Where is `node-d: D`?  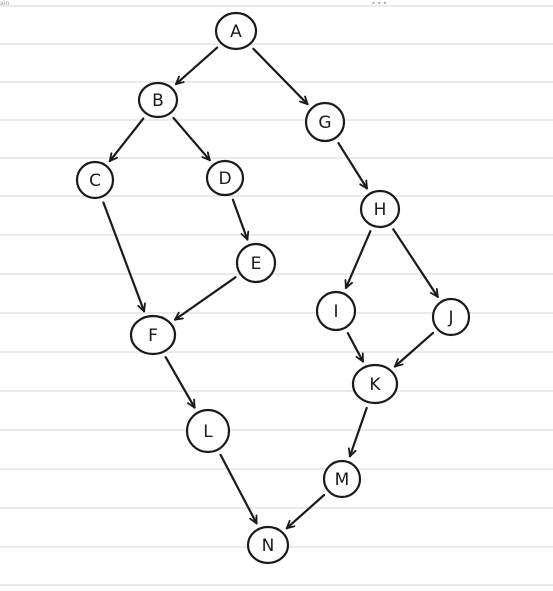
node-d: D is located at coordinates (225, 178).